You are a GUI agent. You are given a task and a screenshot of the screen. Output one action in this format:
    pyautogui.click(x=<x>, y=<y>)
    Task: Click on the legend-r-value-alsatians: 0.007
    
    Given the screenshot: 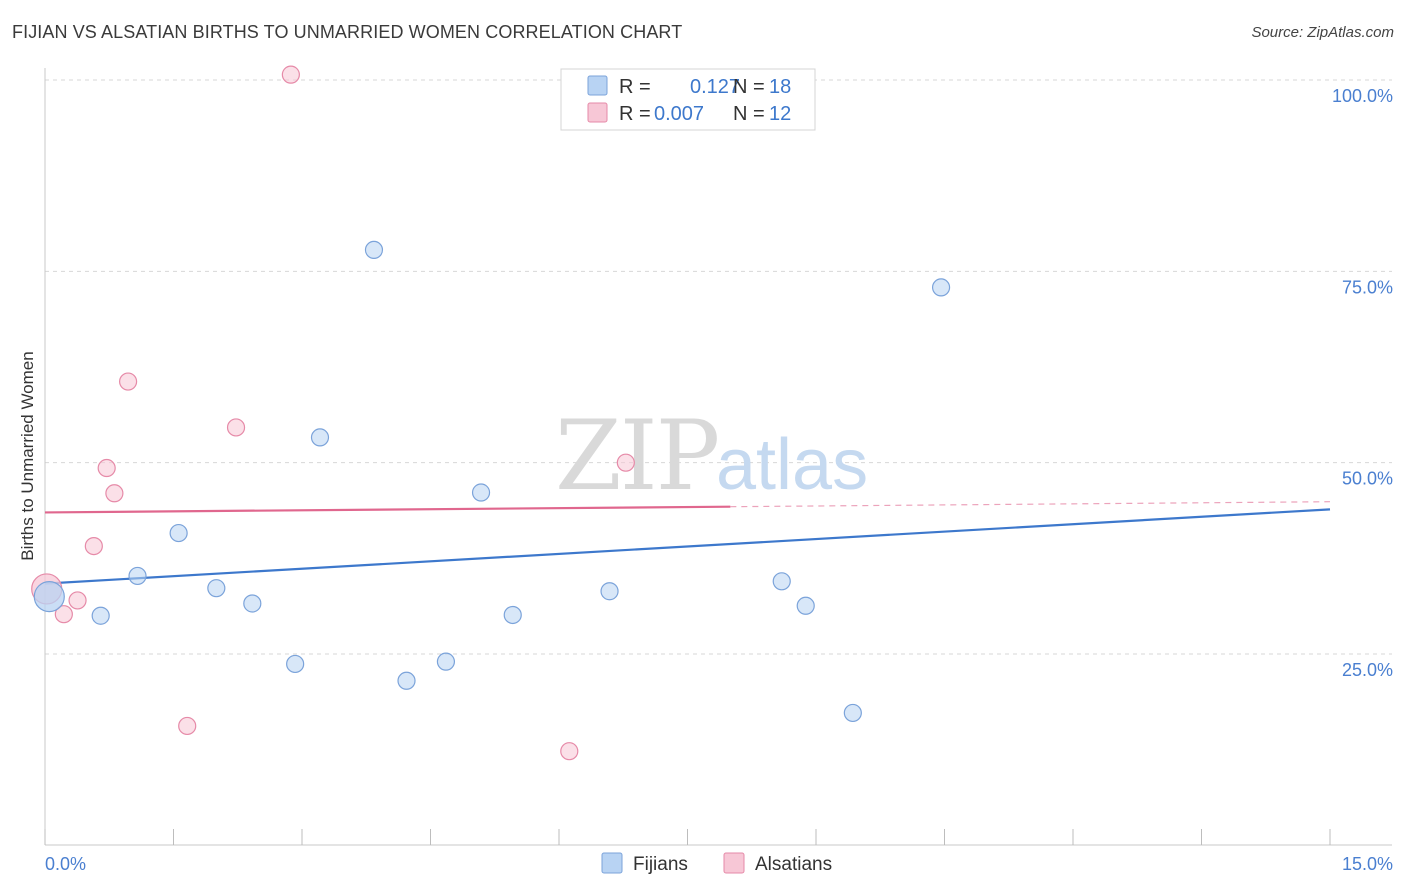 What is the action you would take?
    pyautogui.click(x=679, y=114)
    